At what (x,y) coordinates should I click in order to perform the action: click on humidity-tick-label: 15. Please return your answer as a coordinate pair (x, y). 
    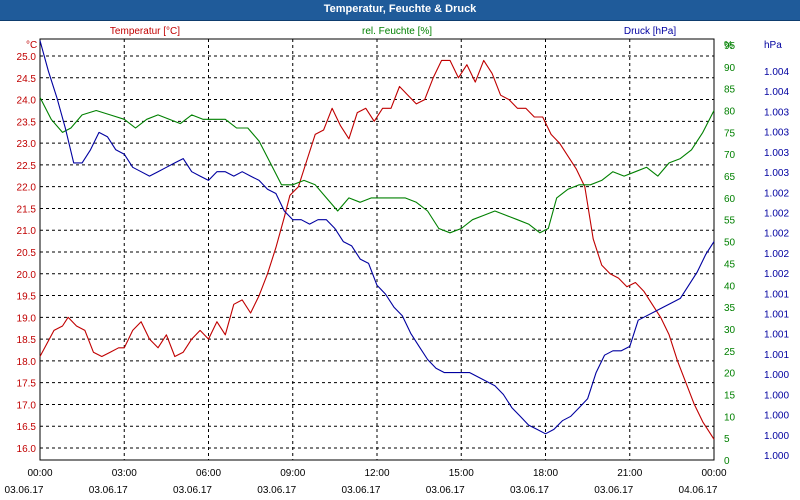
    Looking at the image, I should click on (730, 395).